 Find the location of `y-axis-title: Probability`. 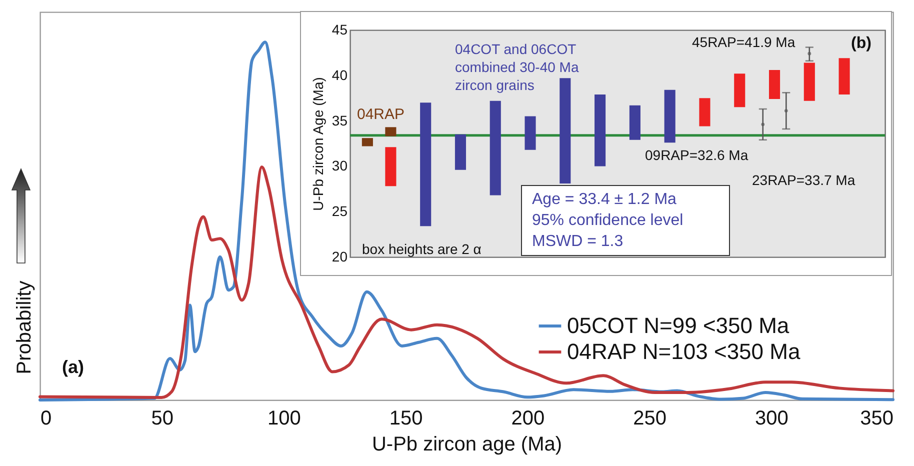

y-axis-title: Probability is located at coordinates (25, 327).